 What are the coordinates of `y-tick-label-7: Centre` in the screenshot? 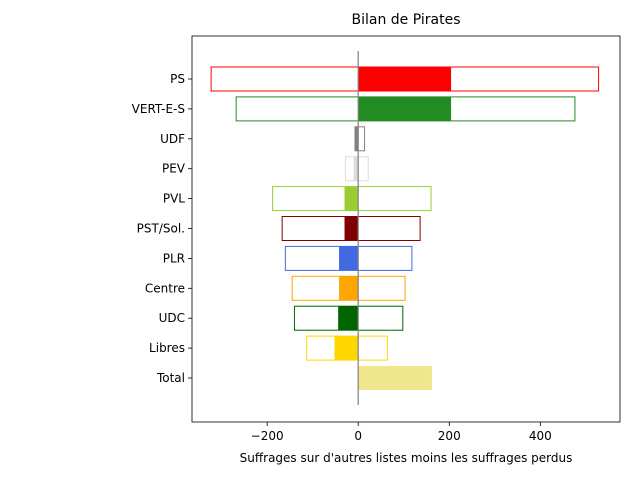 It's located at (165, 288).